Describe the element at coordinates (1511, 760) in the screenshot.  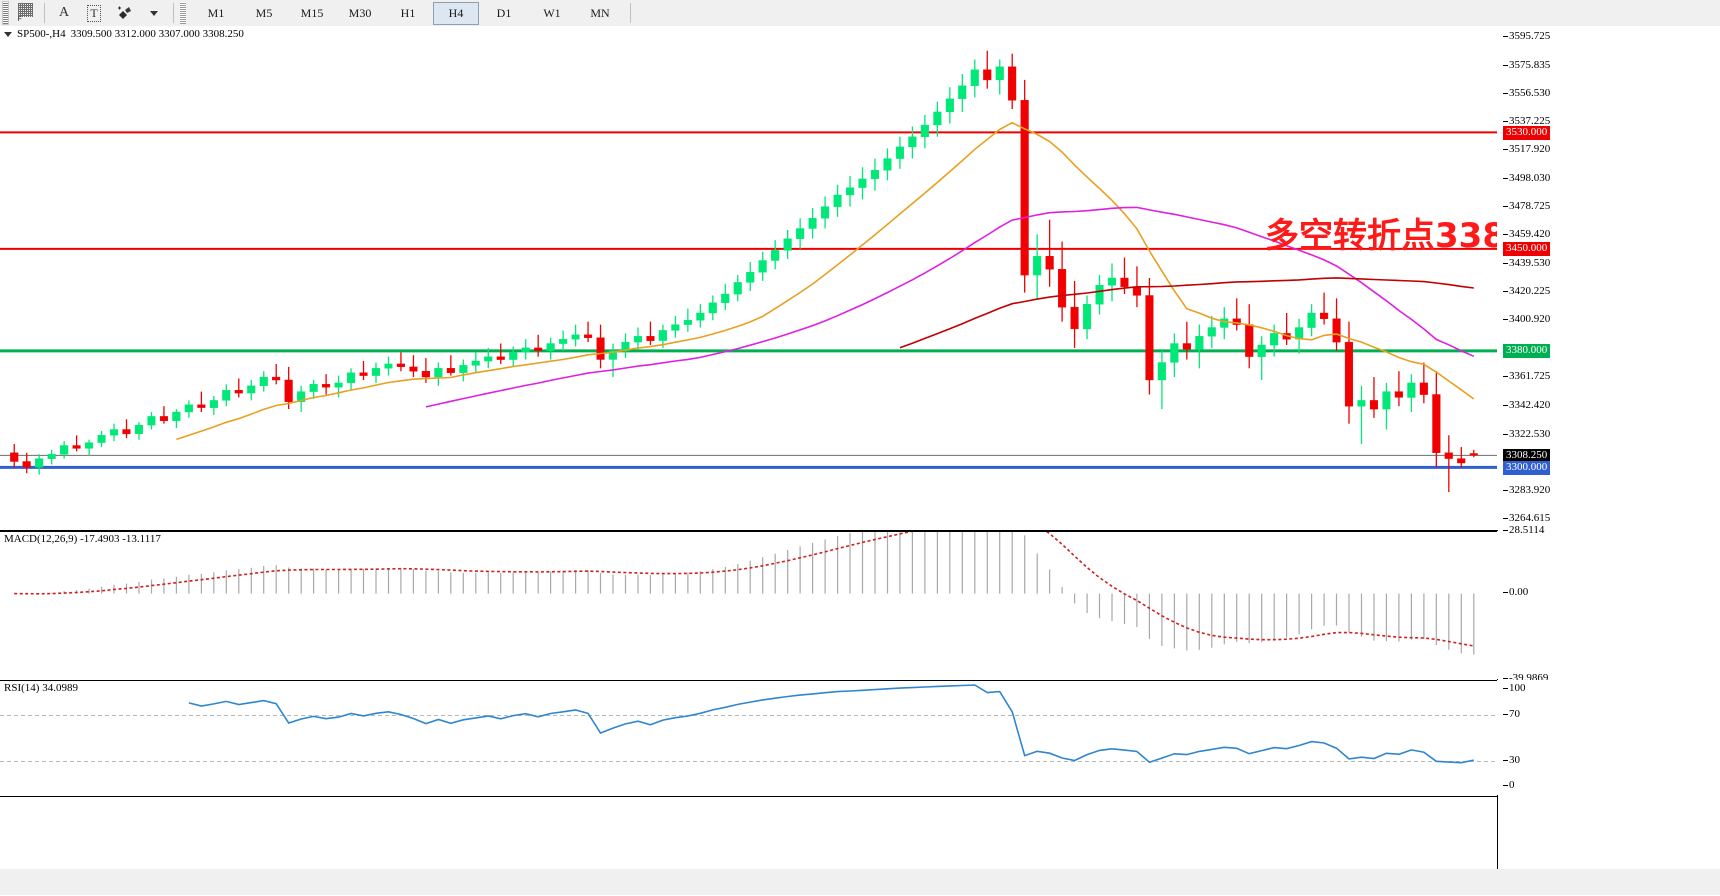
I see `rsi-tick-label: 30` at that location.